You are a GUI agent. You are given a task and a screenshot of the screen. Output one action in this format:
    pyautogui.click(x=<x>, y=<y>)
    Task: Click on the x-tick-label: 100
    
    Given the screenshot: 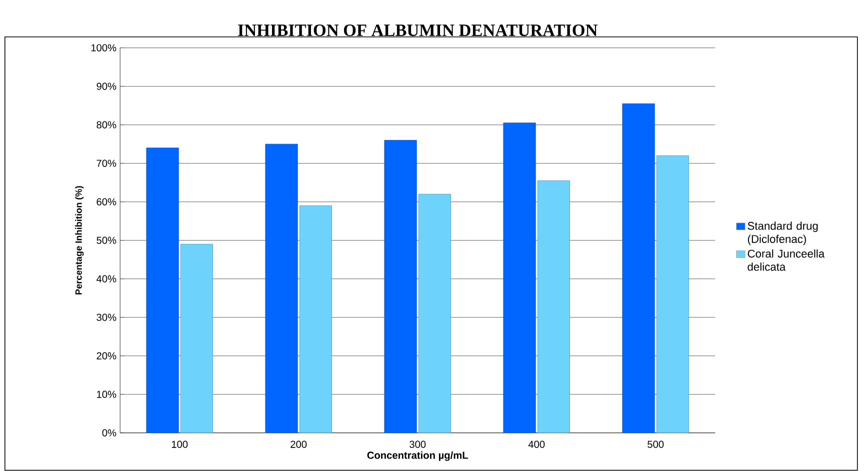 What is the action you would take?
    pyautogui.click(x=180, y=444)
    